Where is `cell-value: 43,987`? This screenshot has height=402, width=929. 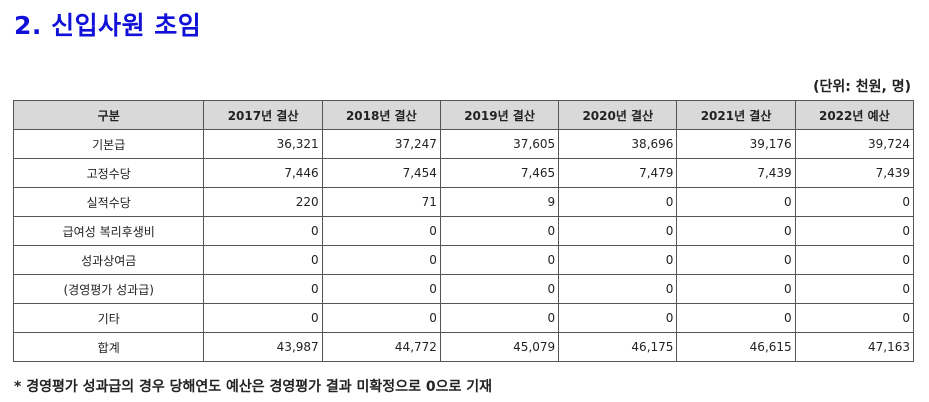 cell-value: 43,987 is located at coordinates (263, 347).